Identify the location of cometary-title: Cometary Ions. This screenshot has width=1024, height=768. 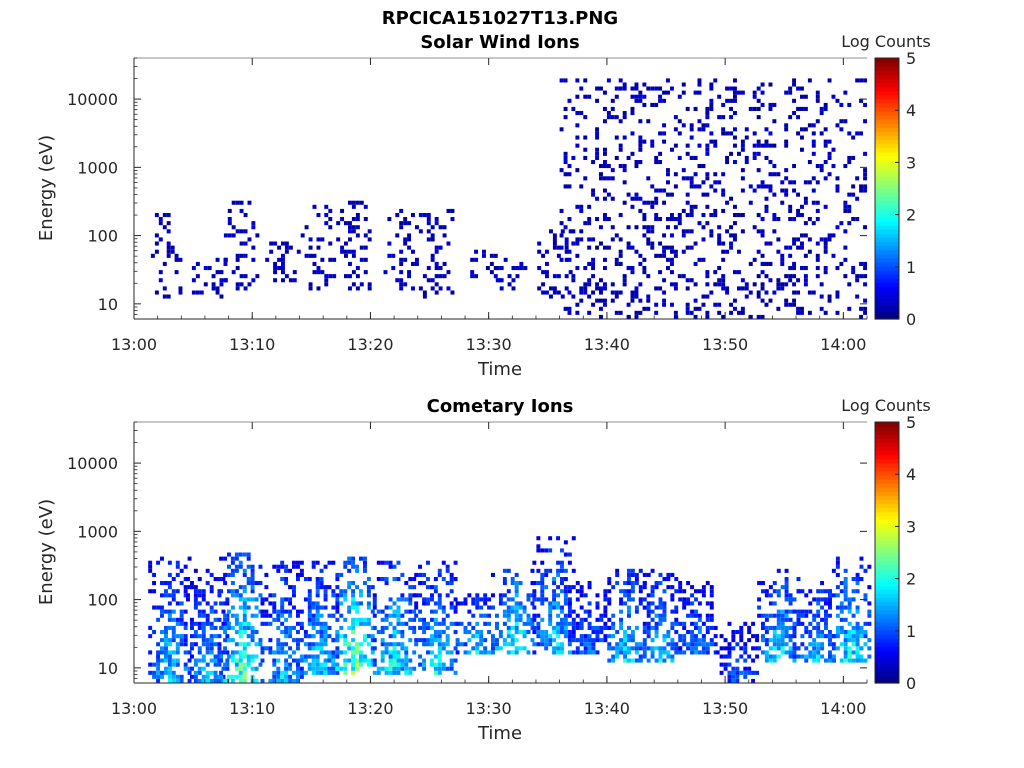
(500, 406).